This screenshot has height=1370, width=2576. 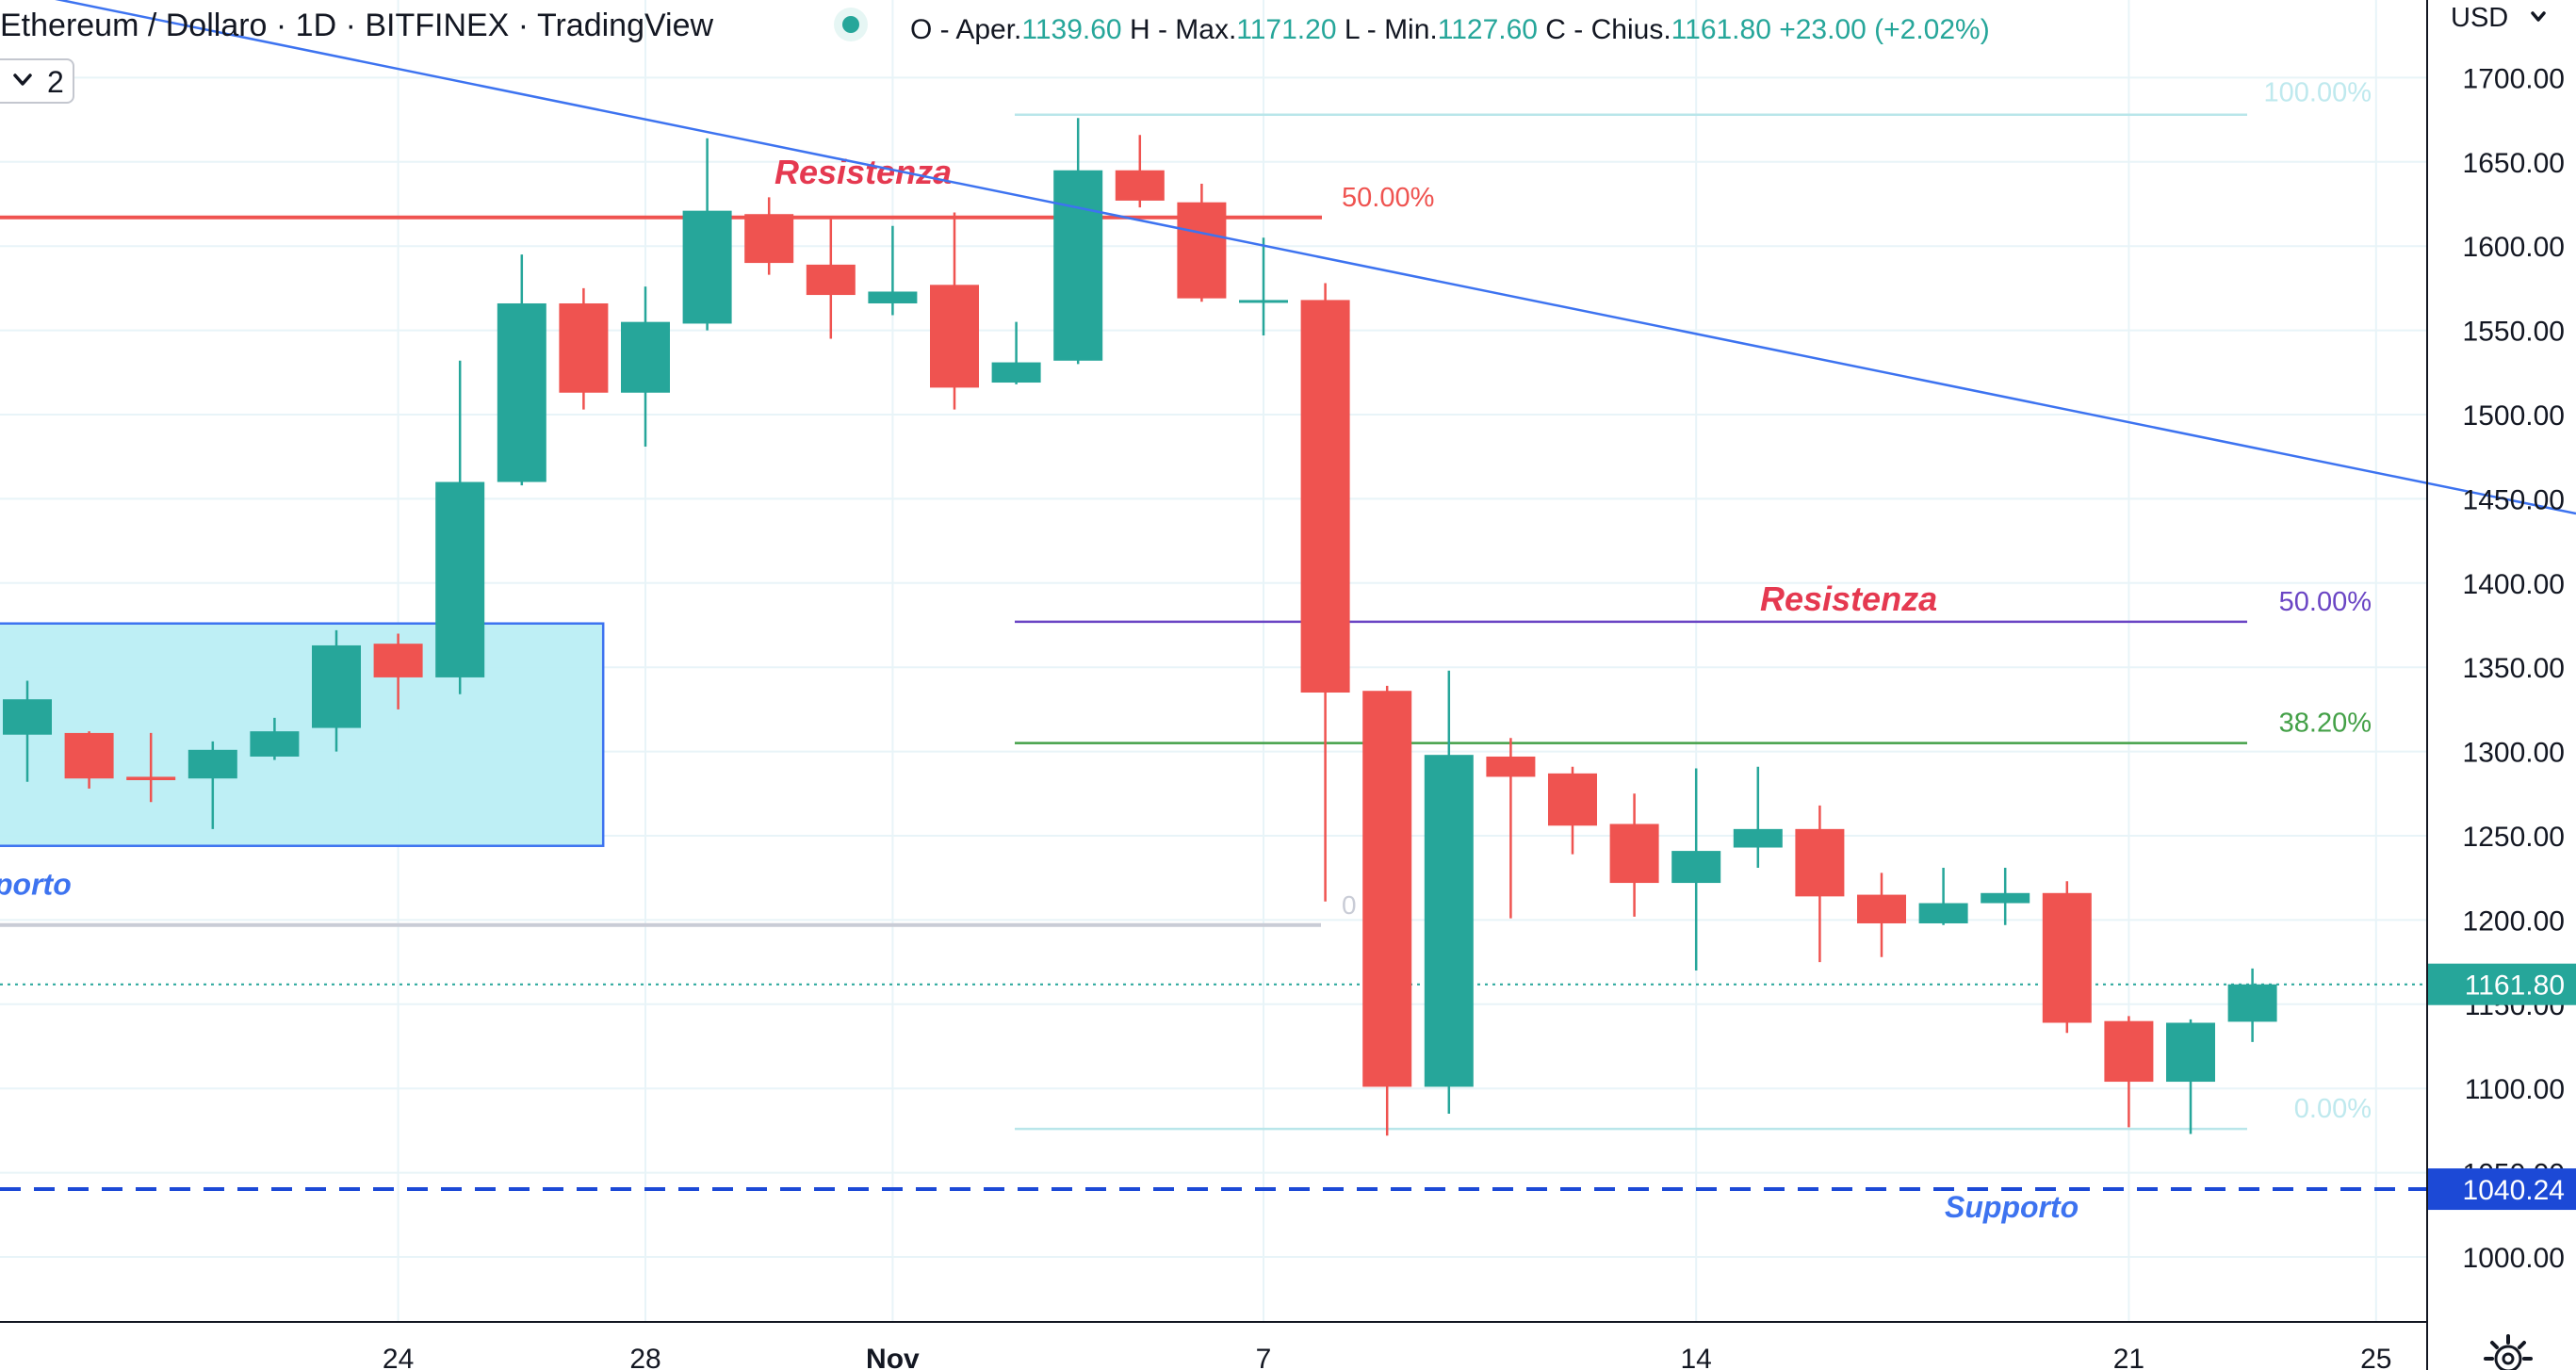 What do you see at coordinates (2514, 78) in the screenshot?
I see `y-tick-label: 1700.00` at bounding box center [2514, 78].